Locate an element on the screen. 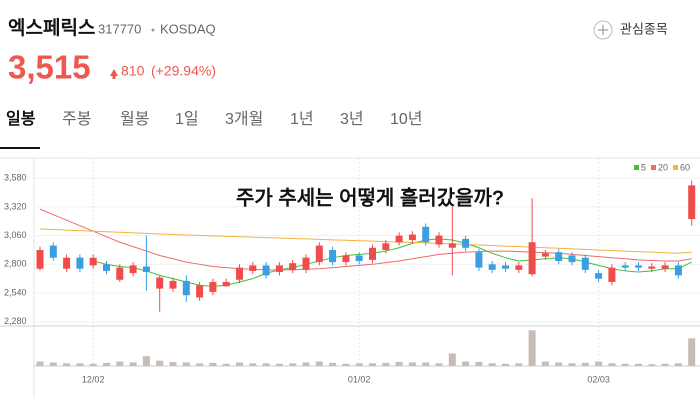 This screenshot has width=700, height=400. up-arrow is located at coordinates (114, 74).